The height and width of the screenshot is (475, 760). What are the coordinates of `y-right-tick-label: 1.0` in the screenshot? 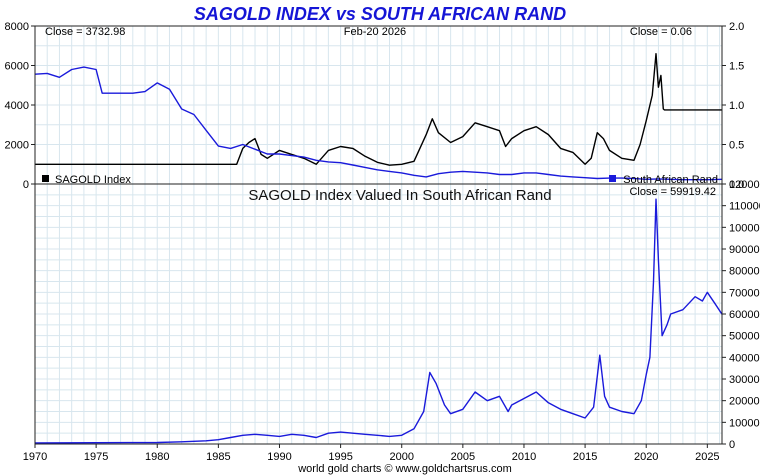 It's located at (736, 106).